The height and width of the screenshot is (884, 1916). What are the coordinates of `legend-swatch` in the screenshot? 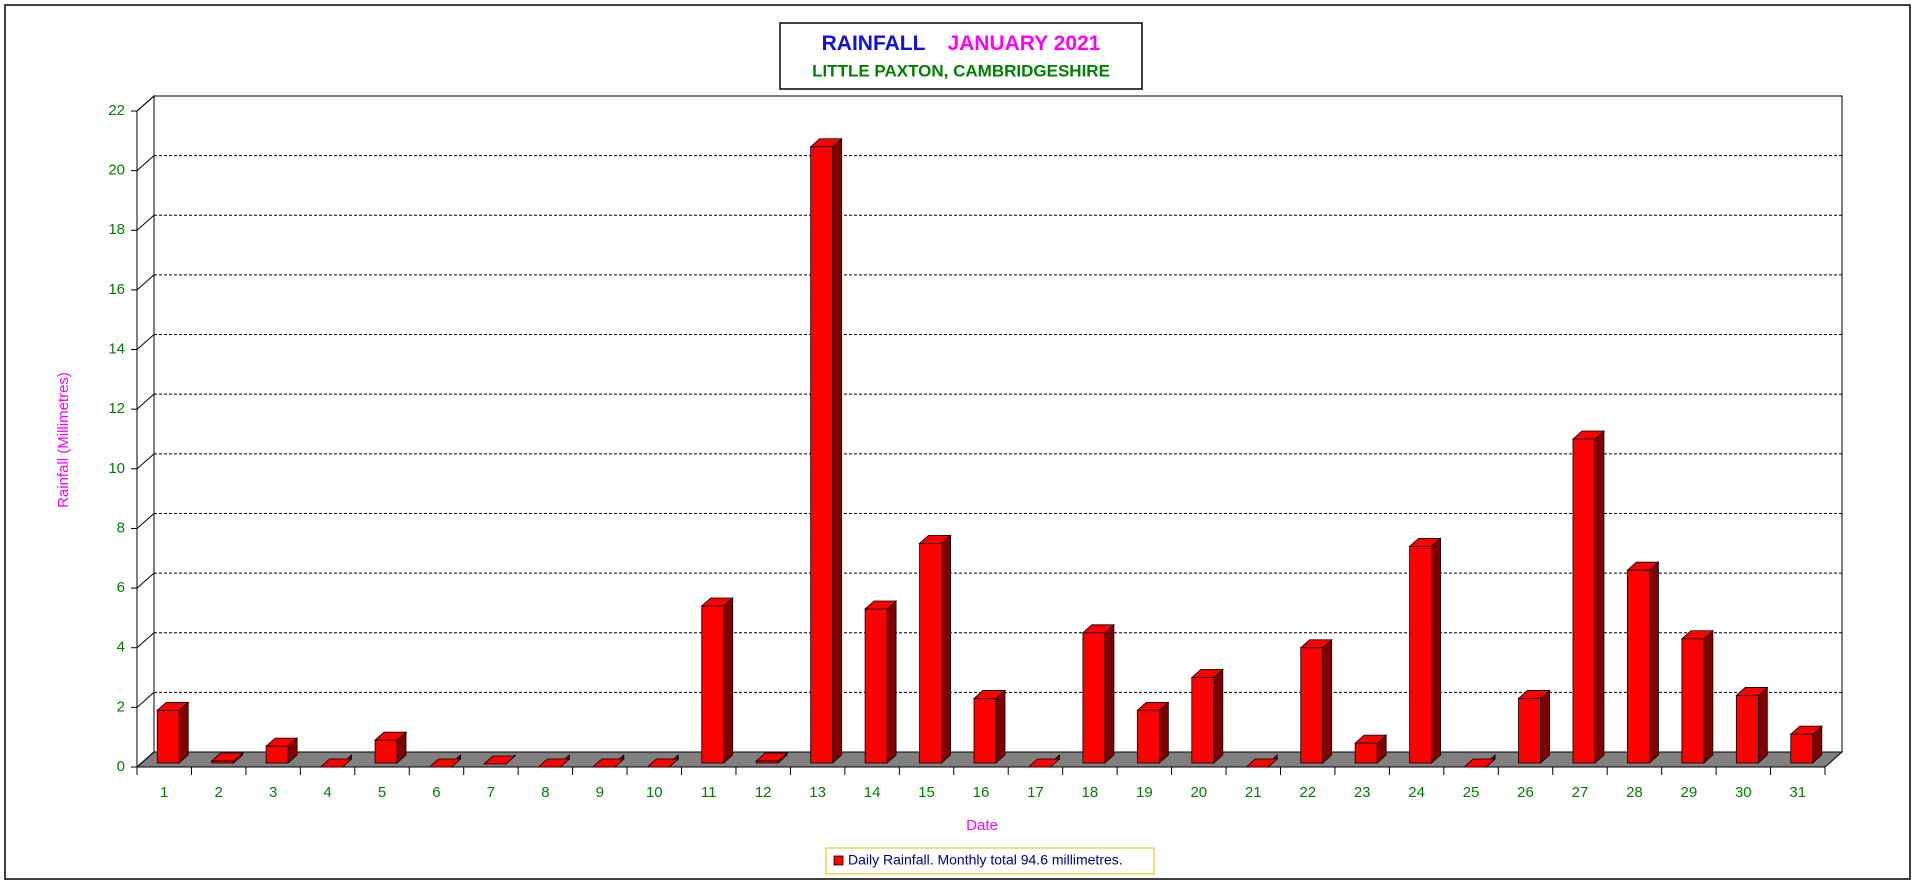 It's located at (838, 860).